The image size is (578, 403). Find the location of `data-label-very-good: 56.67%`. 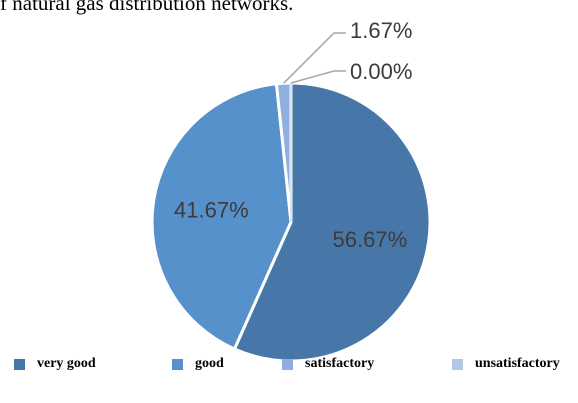

data-label-very-good: 56.67% is located at coordinates (370, 239).